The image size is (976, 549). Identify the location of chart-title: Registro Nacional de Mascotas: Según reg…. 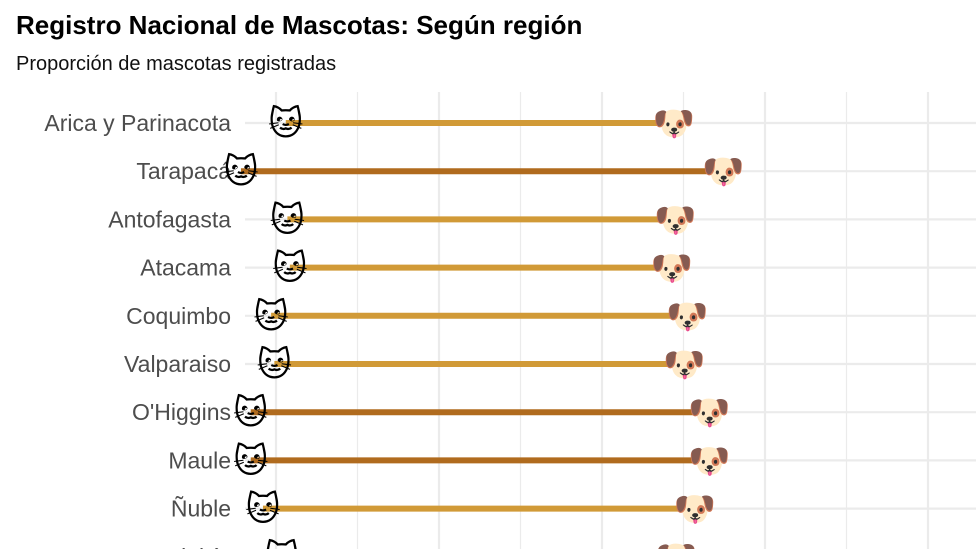
(299, 25).